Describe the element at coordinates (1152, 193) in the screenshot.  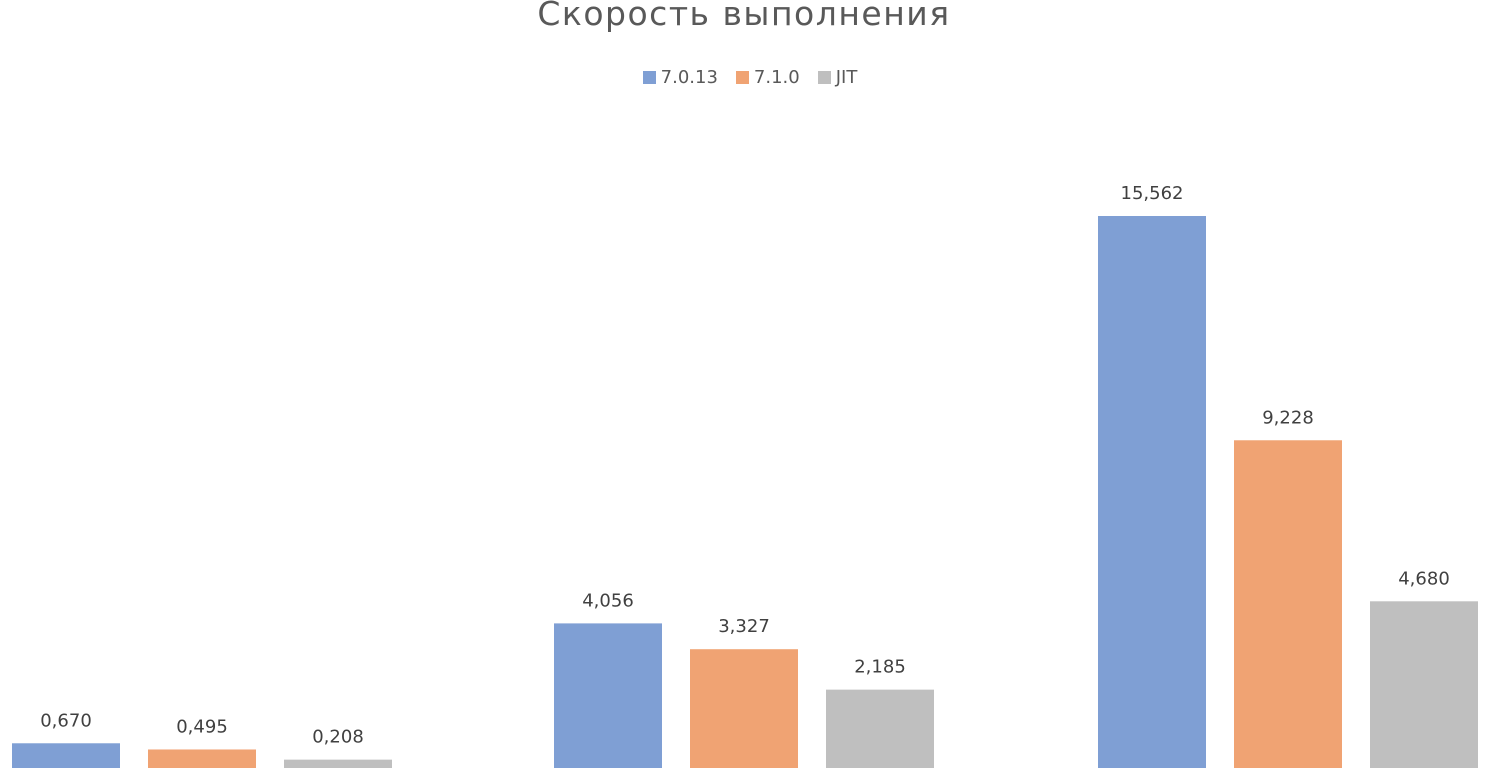
I see `data-label-series-0-group-2: 15,562` at that location.